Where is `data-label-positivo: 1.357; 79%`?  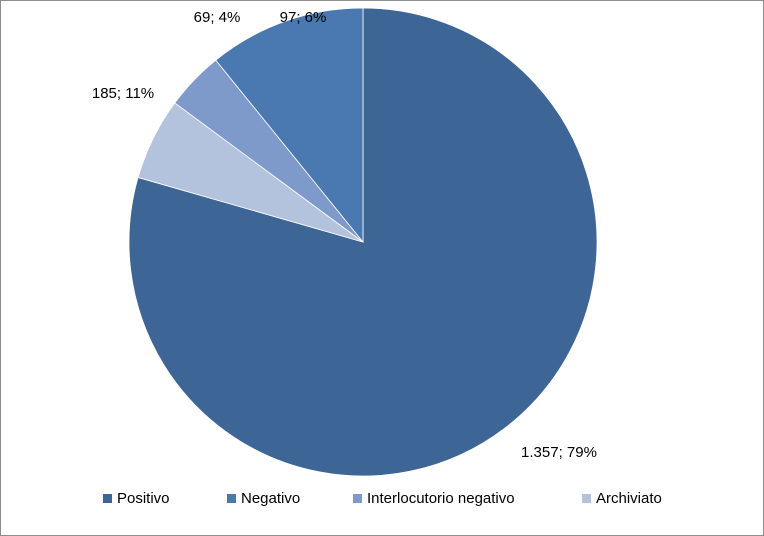
data-label-positivo: 1.357; 79% is located at coordinates (559, 452).